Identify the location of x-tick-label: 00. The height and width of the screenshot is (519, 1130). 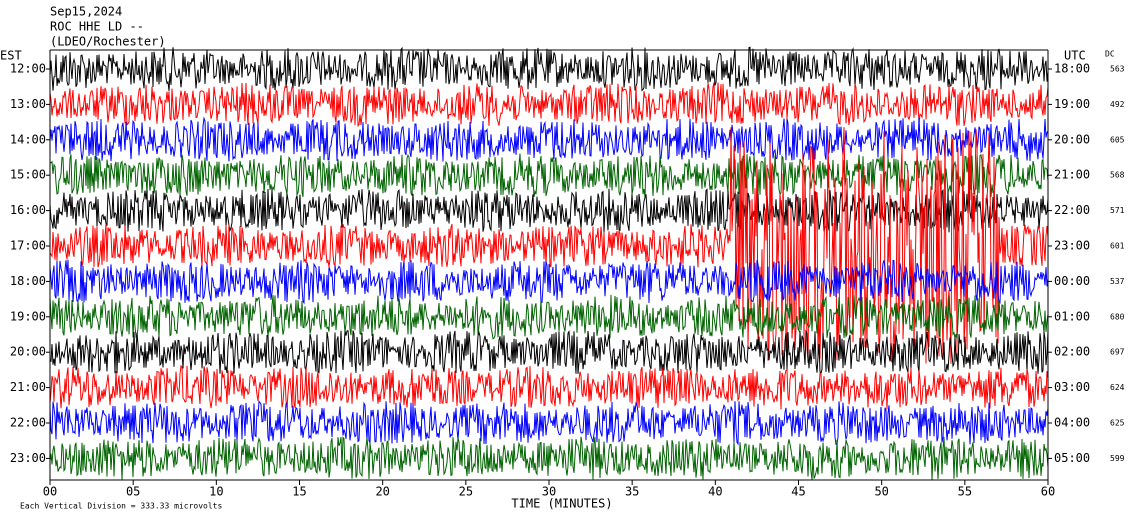
(50, 492).